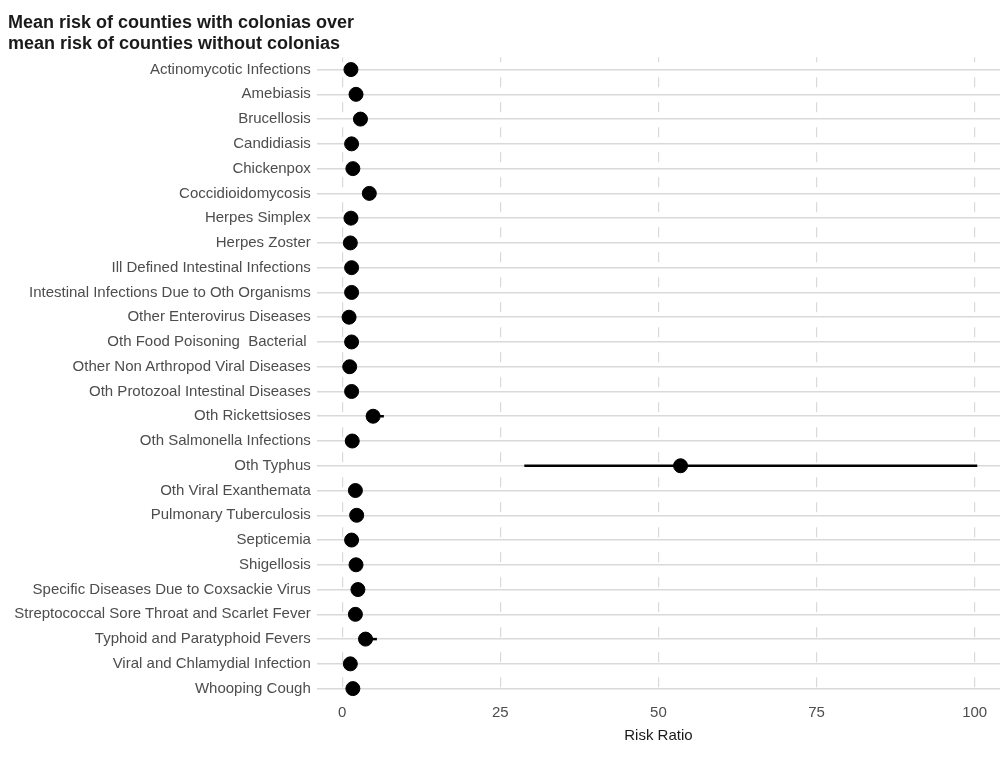 The height and width of the screenshot is (757, 1008). What do you see at coordinates (219, 316) in the screenshot?
I see `y-tick-label: Other Enterovirus Diseases` at bounding box center [219, 316].